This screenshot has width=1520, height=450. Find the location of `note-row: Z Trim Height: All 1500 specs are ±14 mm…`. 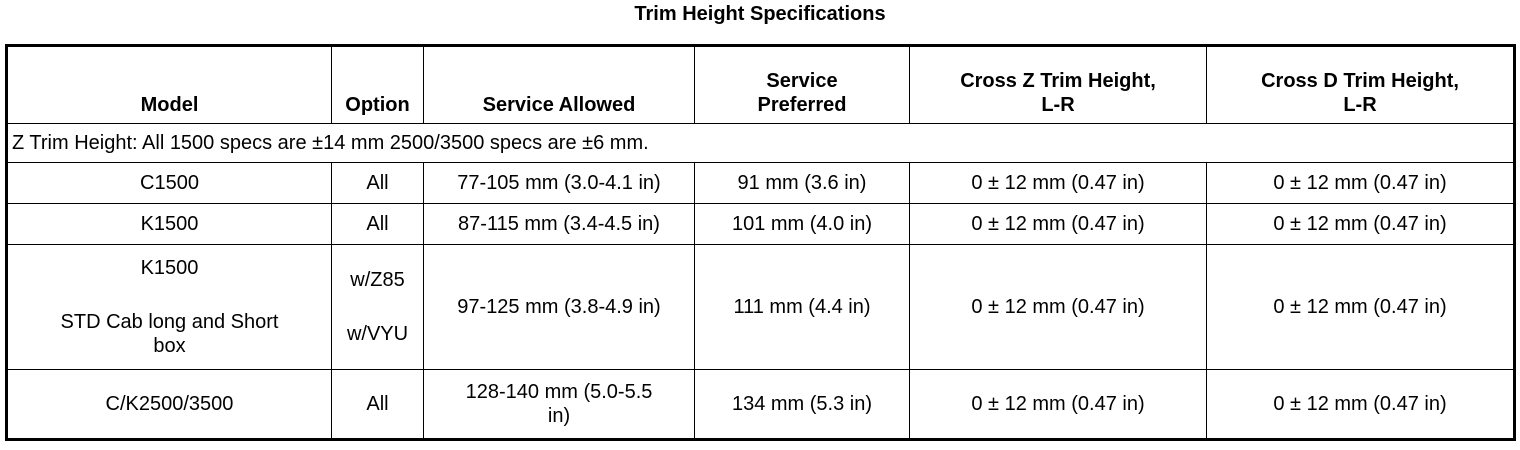

note-row: Z Trim Height: All 1500 specs are ±14 mm… is located at coordinates (760, 143).